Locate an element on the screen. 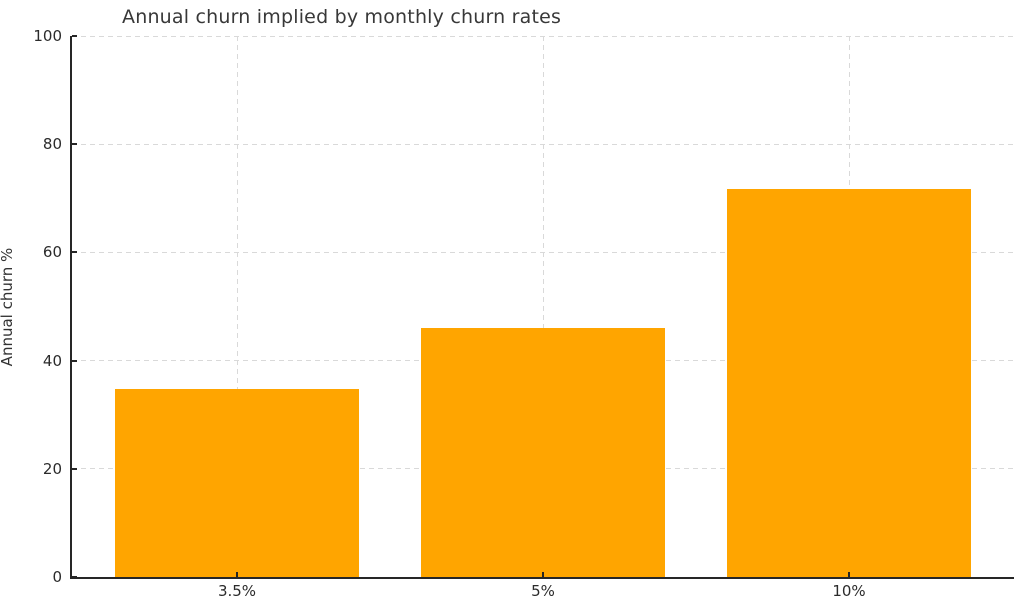  x-tick-mark-3.5% is located at coordinates (237, 574).